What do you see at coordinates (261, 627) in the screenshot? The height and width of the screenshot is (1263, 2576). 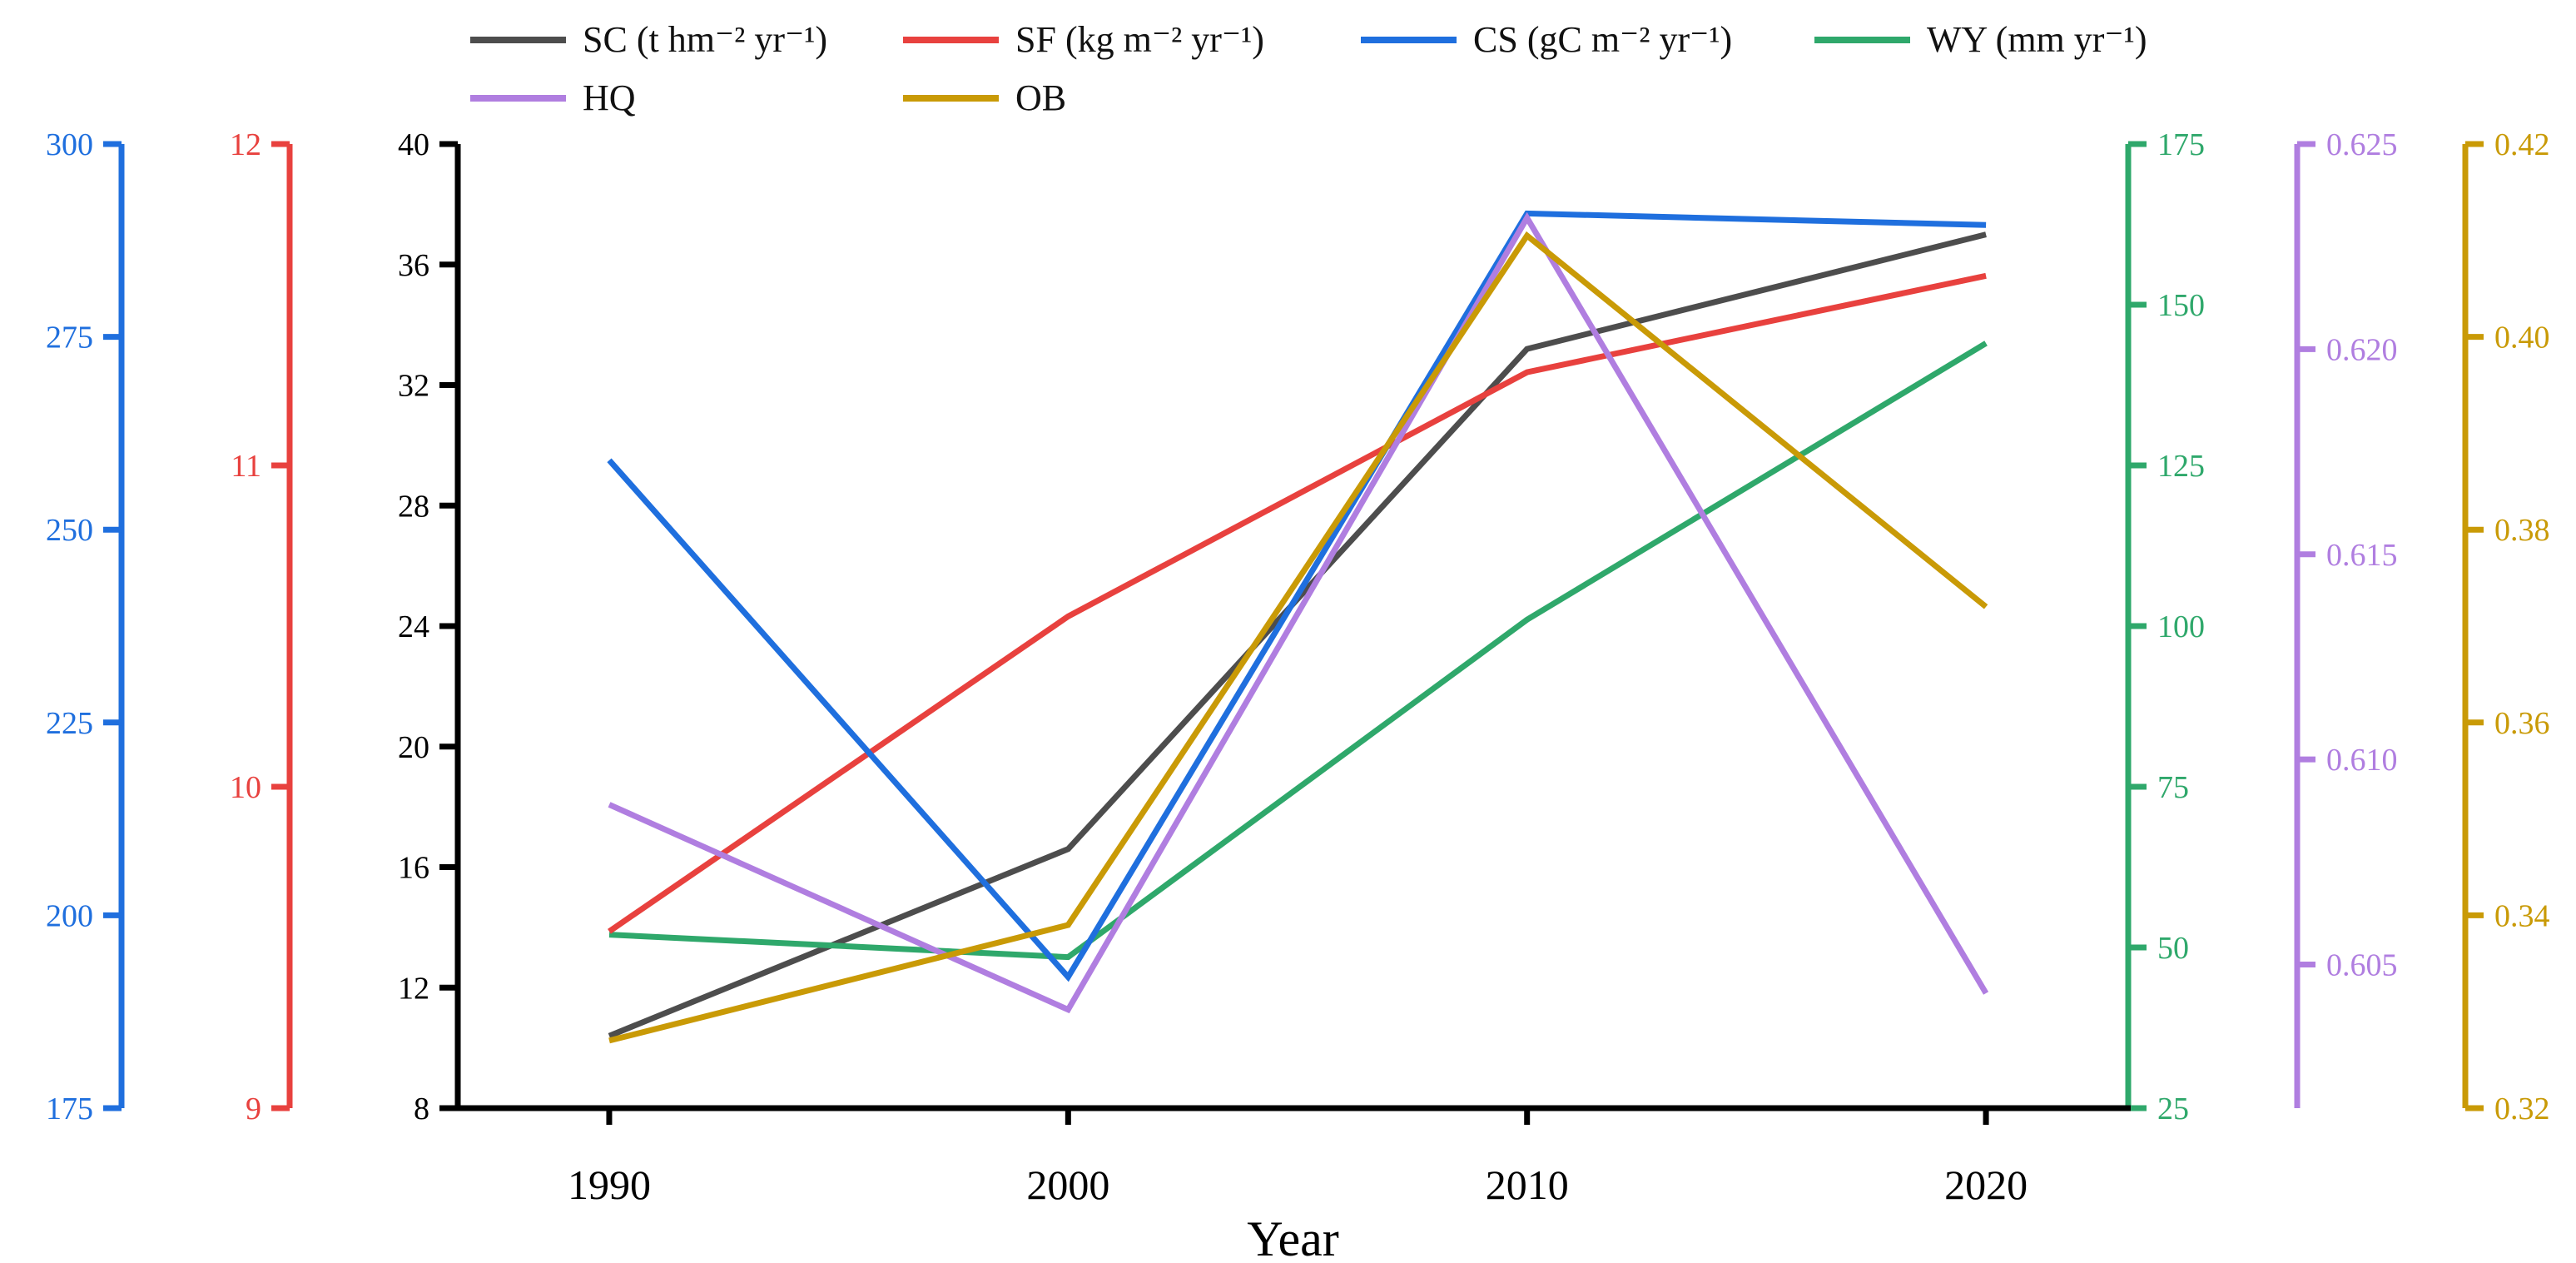 I see `y-axis-sf: 9 10 11 12` at bounding box center [261, 627].